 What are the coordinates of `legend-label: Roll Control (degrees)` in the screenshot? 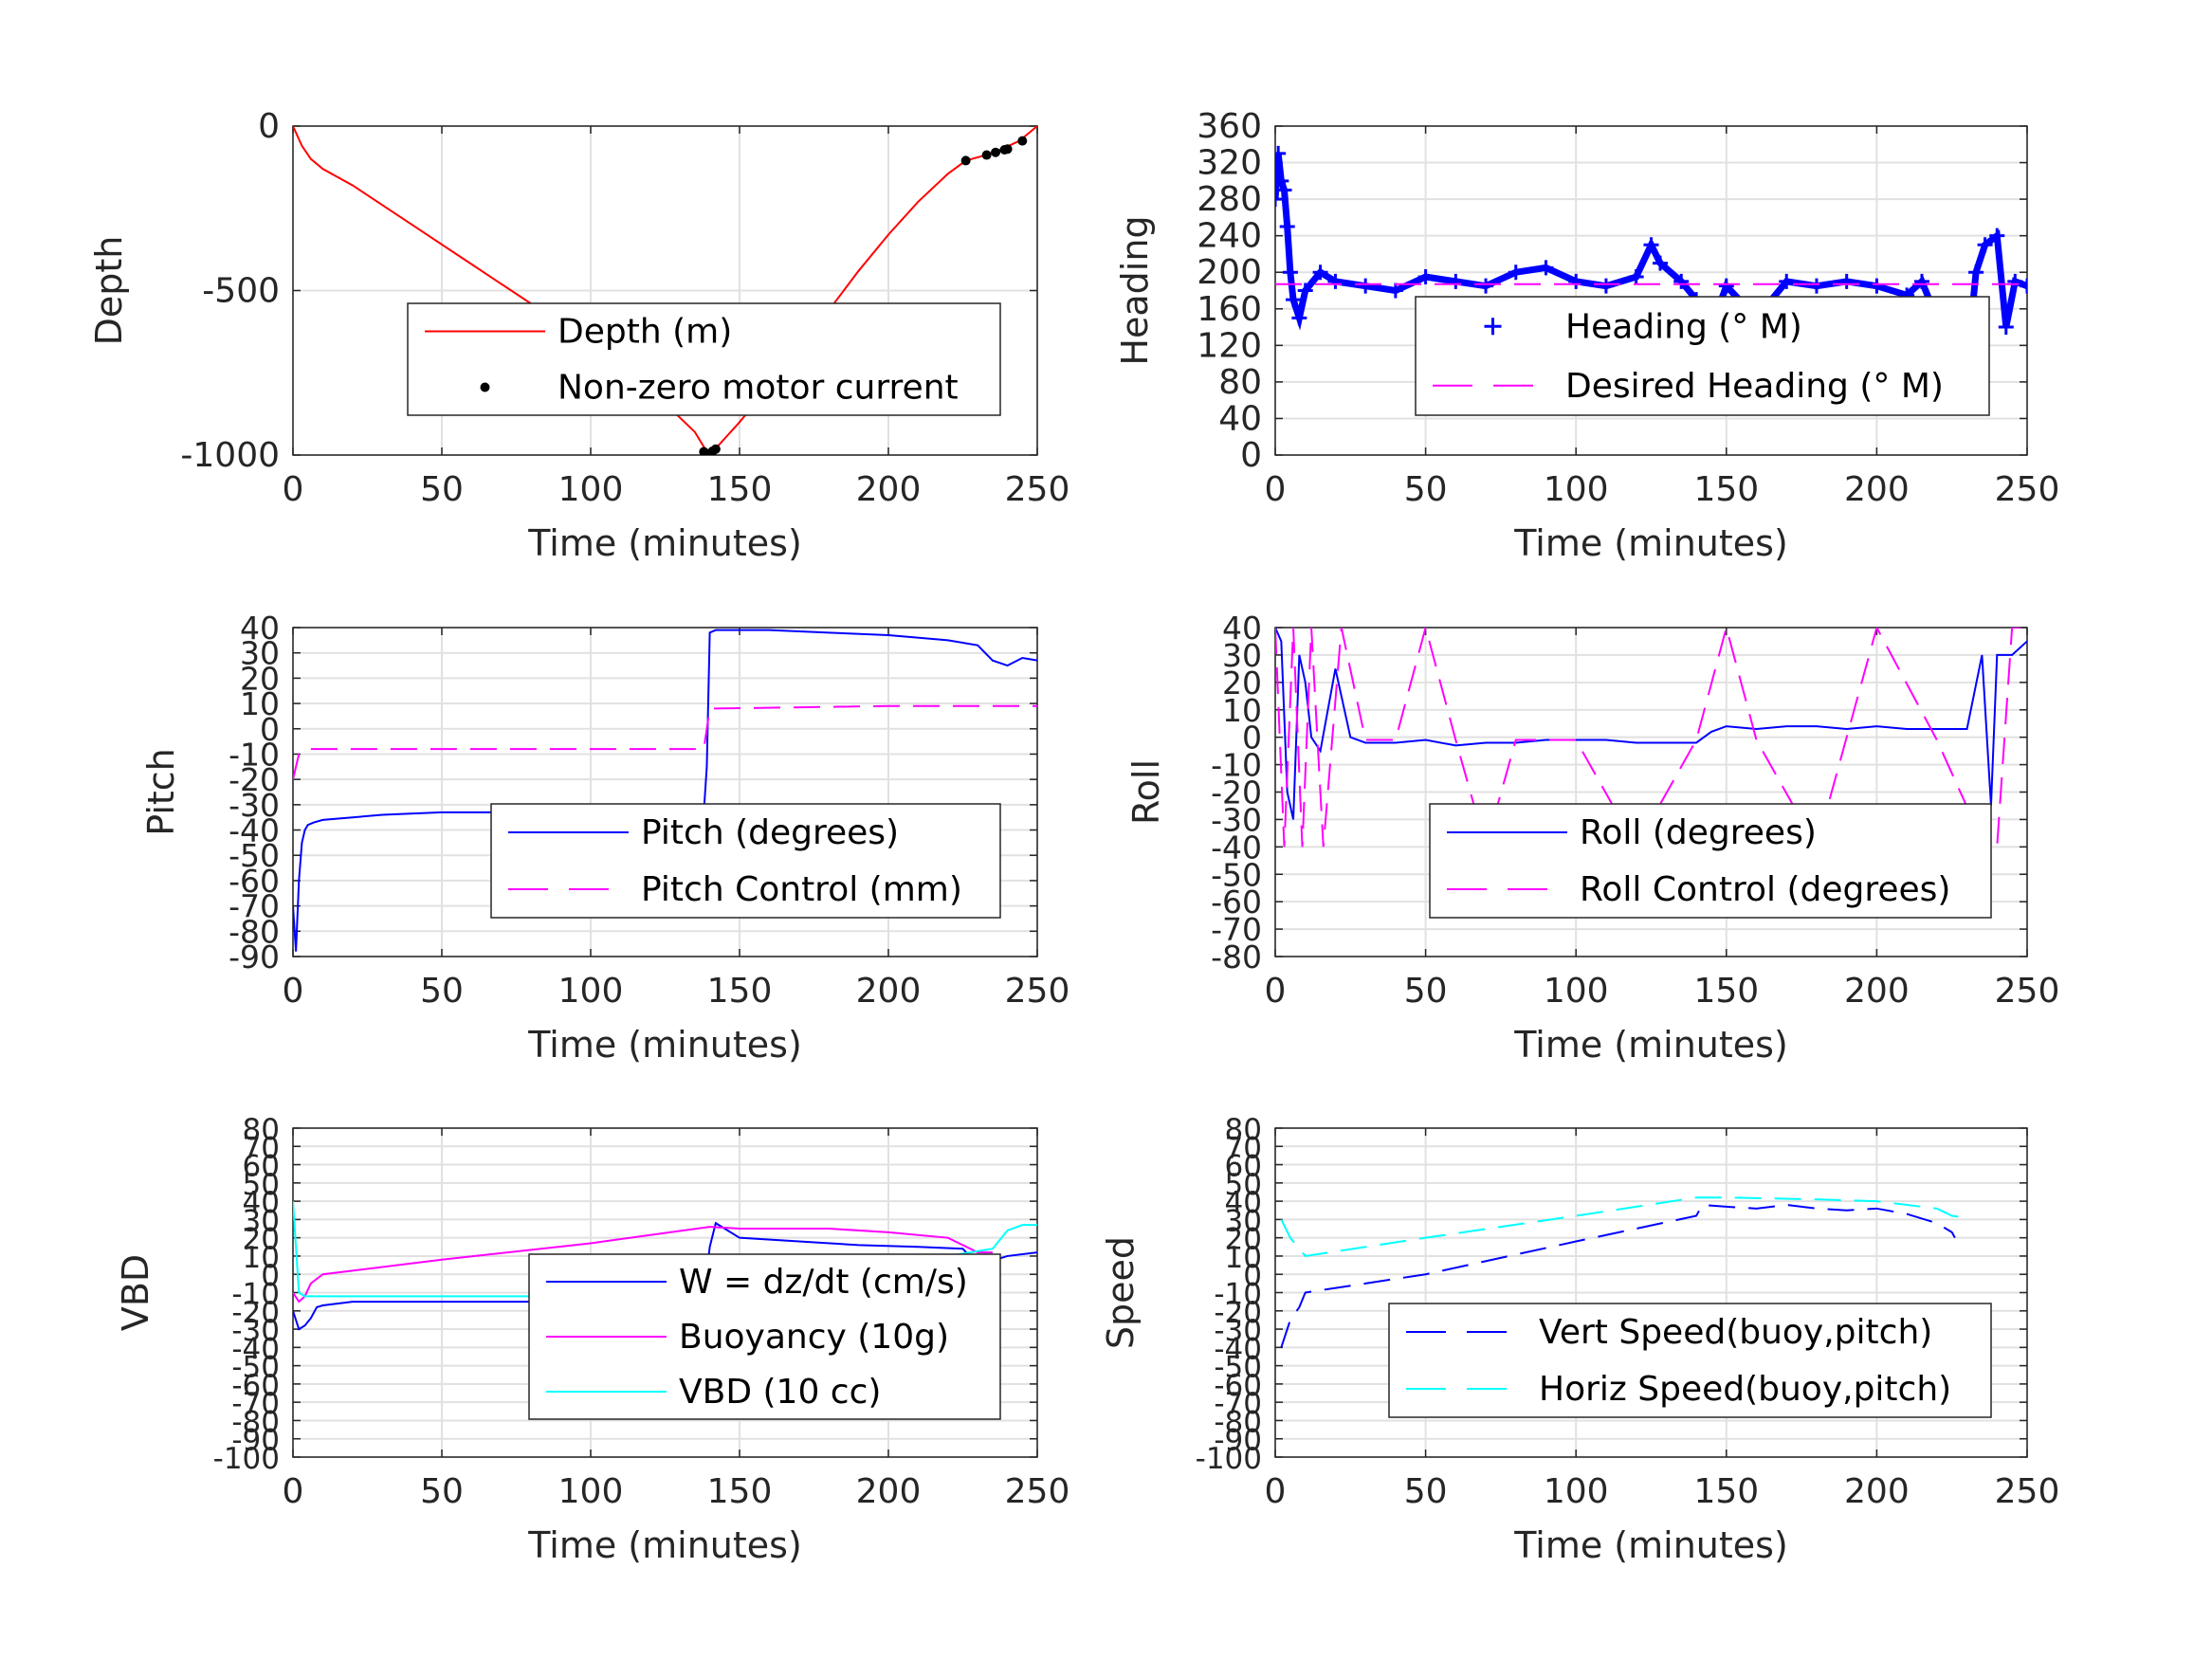 It's located at (1765, 889).